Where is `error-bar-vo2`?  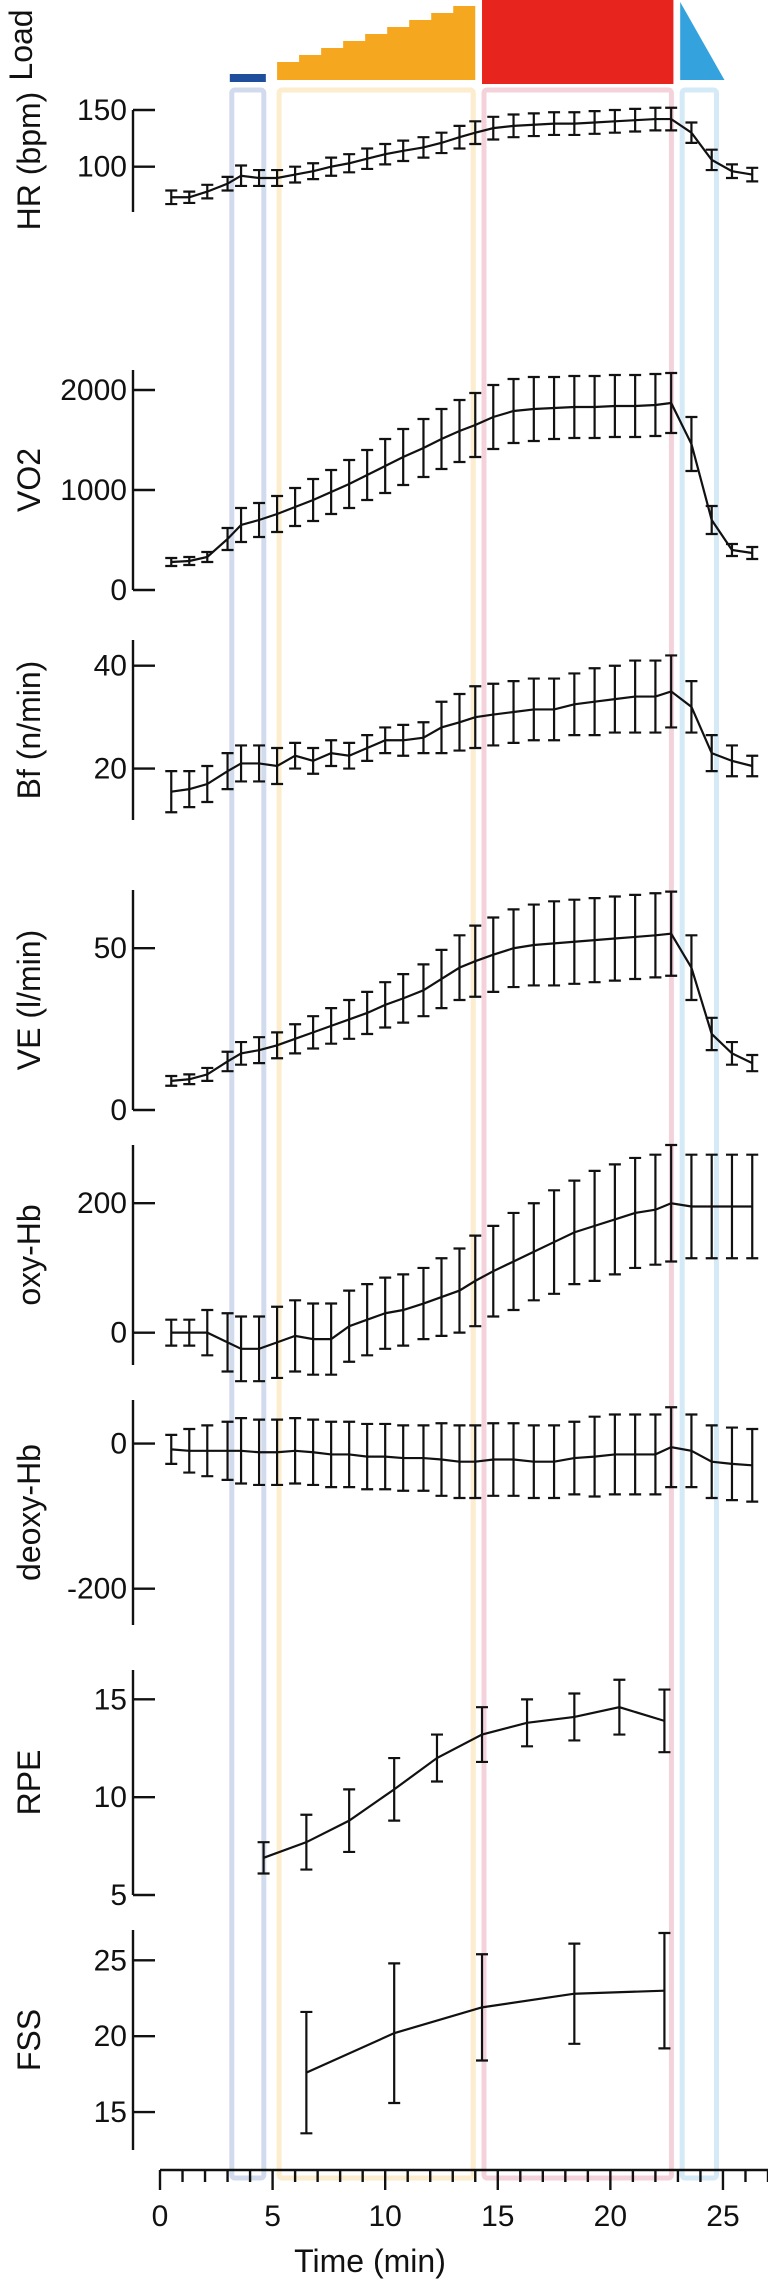 error-bar-vo2 is located at coordinates (171, 562).